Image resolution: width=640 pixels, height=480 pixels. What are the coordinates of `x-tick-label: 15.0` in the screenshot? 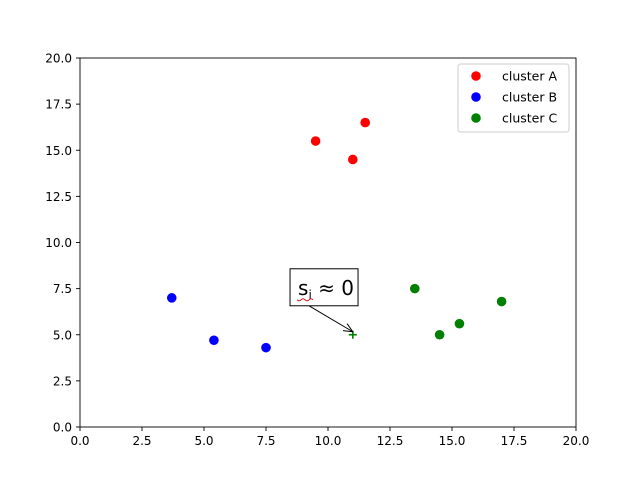 It's located at (452, 441).